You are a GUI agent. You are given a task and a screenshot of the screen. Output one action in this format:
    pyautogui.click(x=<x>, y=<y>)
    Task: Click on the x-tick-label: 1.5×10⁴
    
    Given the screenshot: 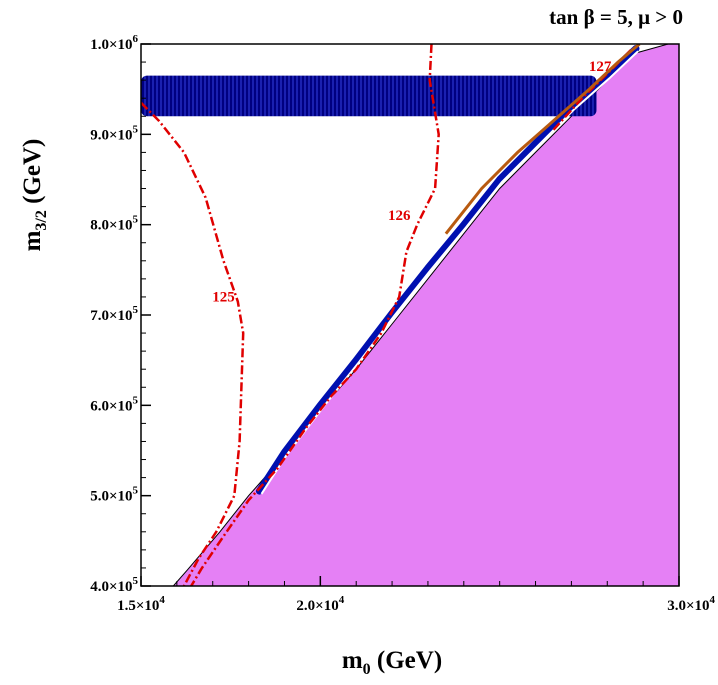 What is the action you would take?
    pyautogui.click(x=141, y=604)
    